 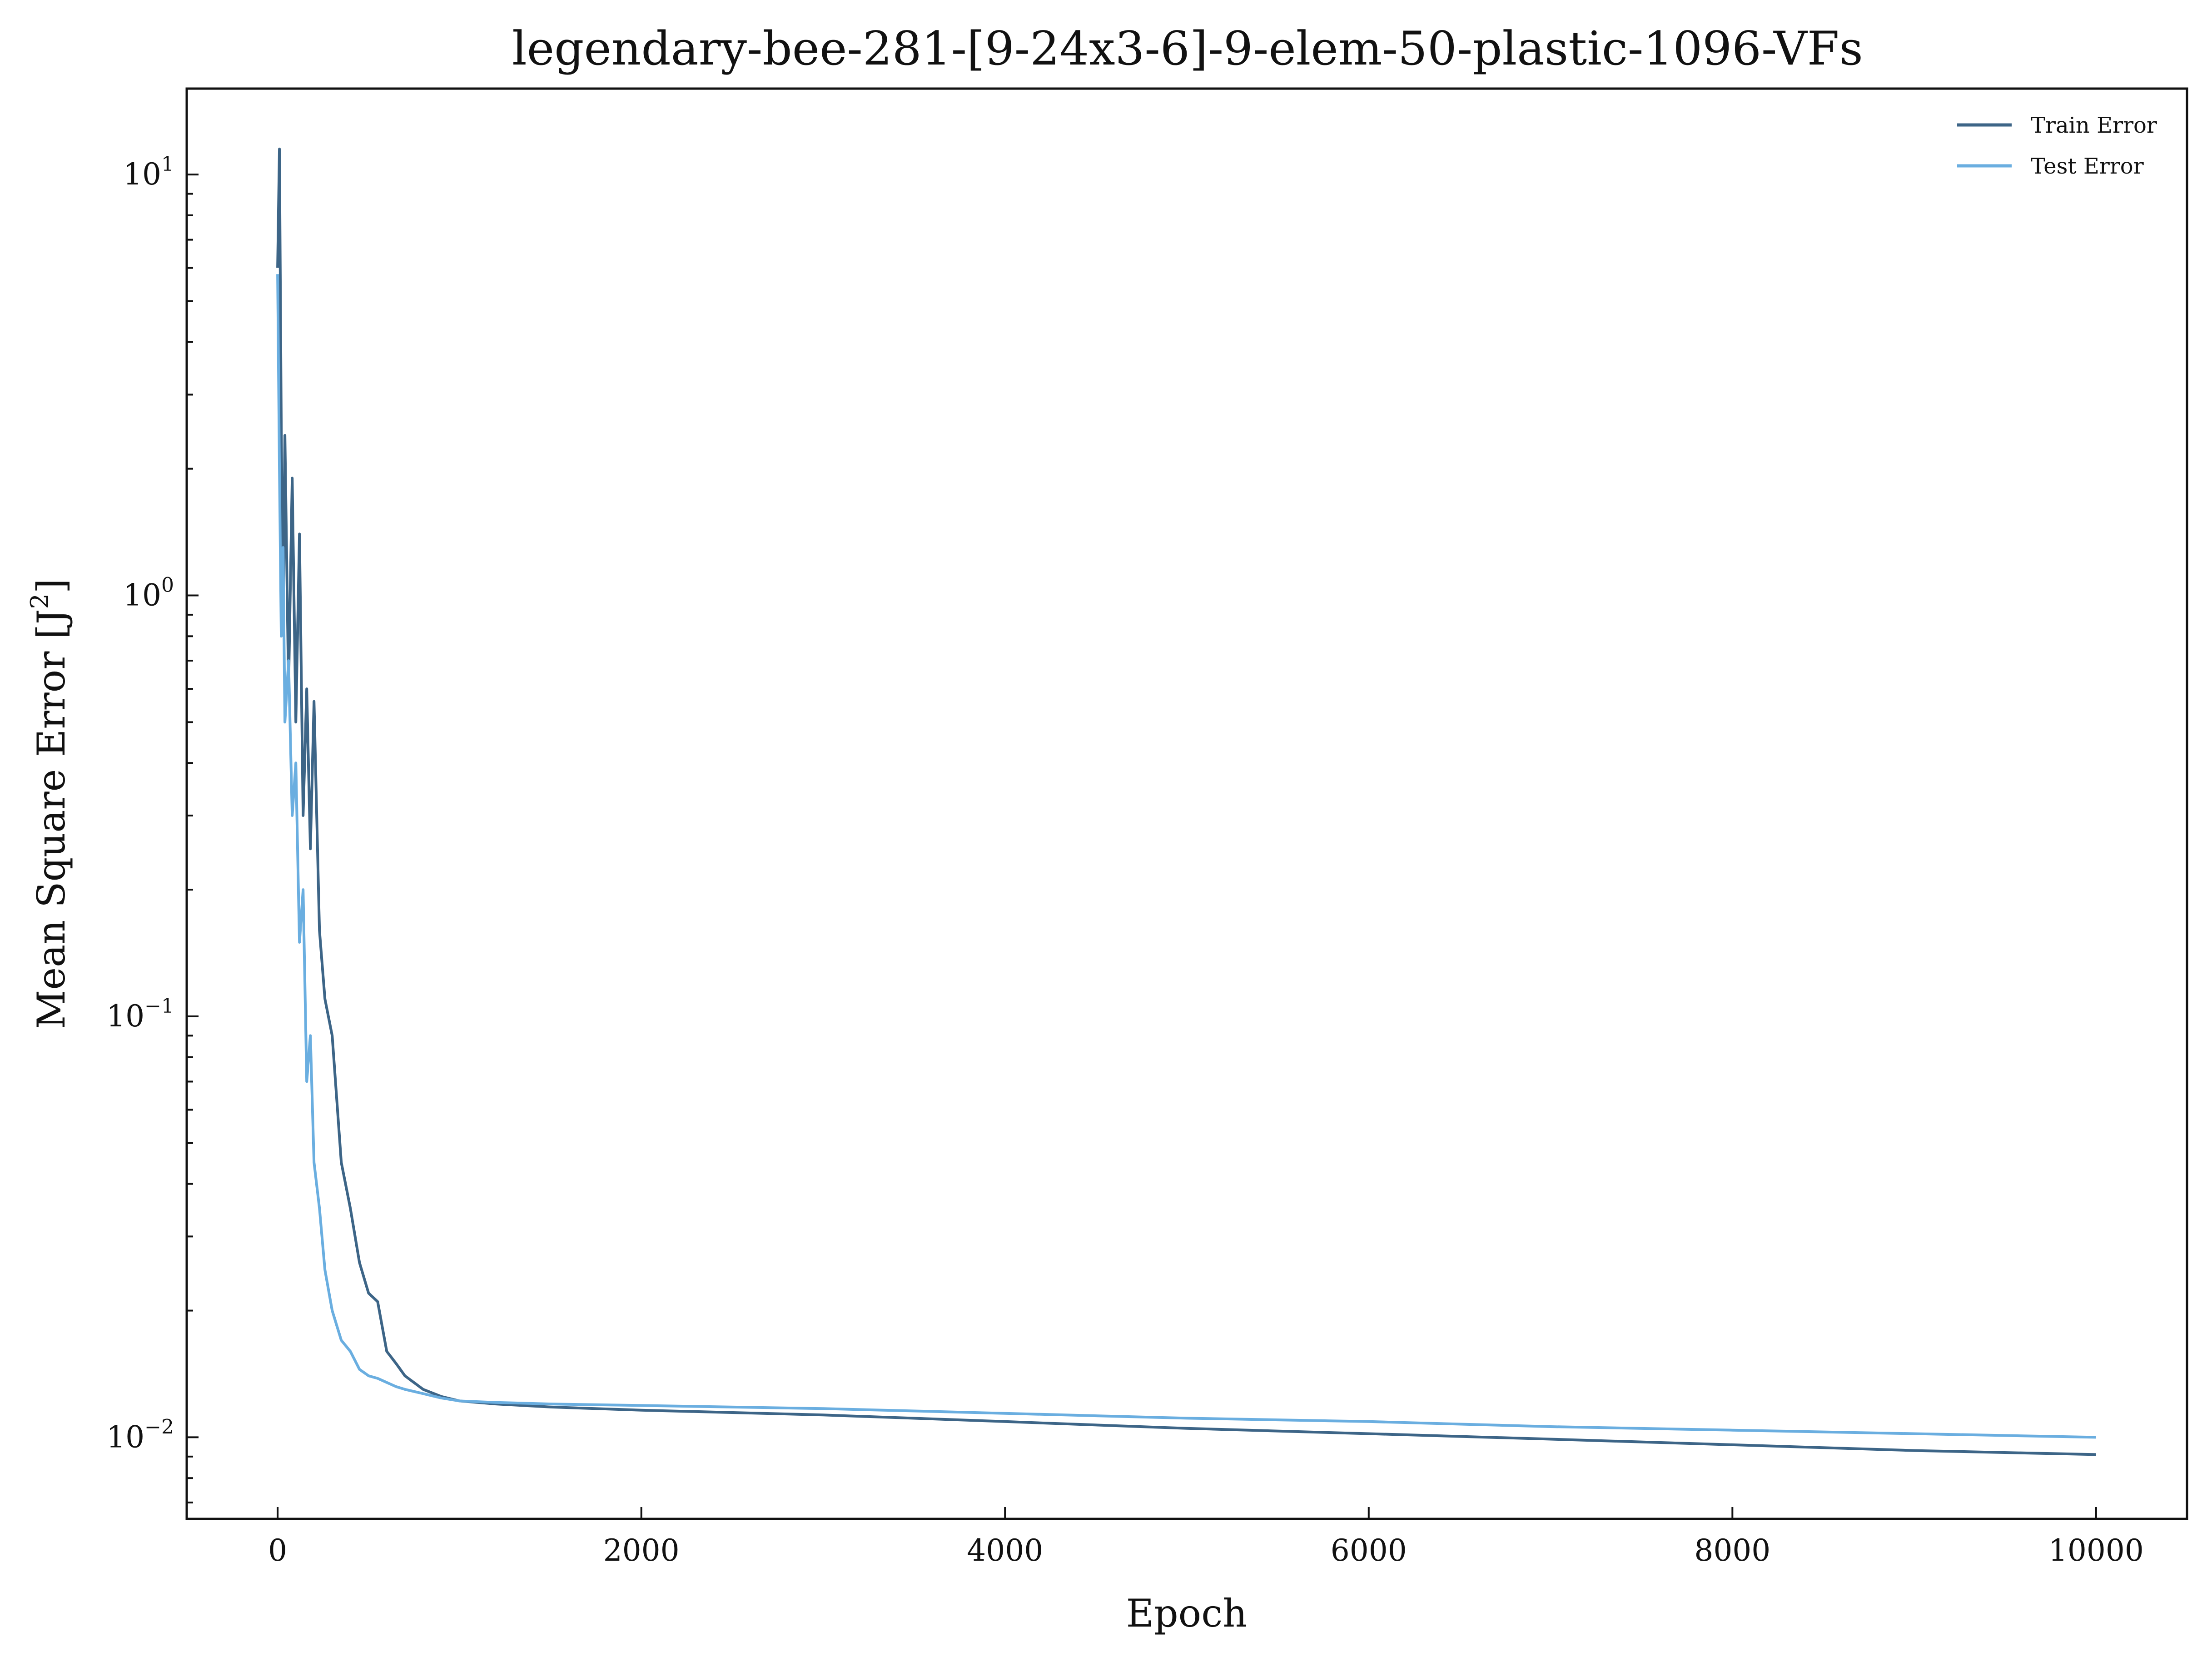 I want to click on legend-label-train-error: Train Error, so click(x=2094, y=125).